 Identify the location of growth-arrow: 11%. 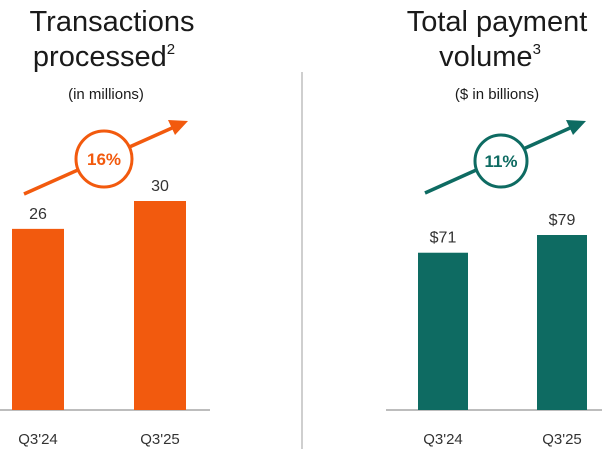
(505, 157).